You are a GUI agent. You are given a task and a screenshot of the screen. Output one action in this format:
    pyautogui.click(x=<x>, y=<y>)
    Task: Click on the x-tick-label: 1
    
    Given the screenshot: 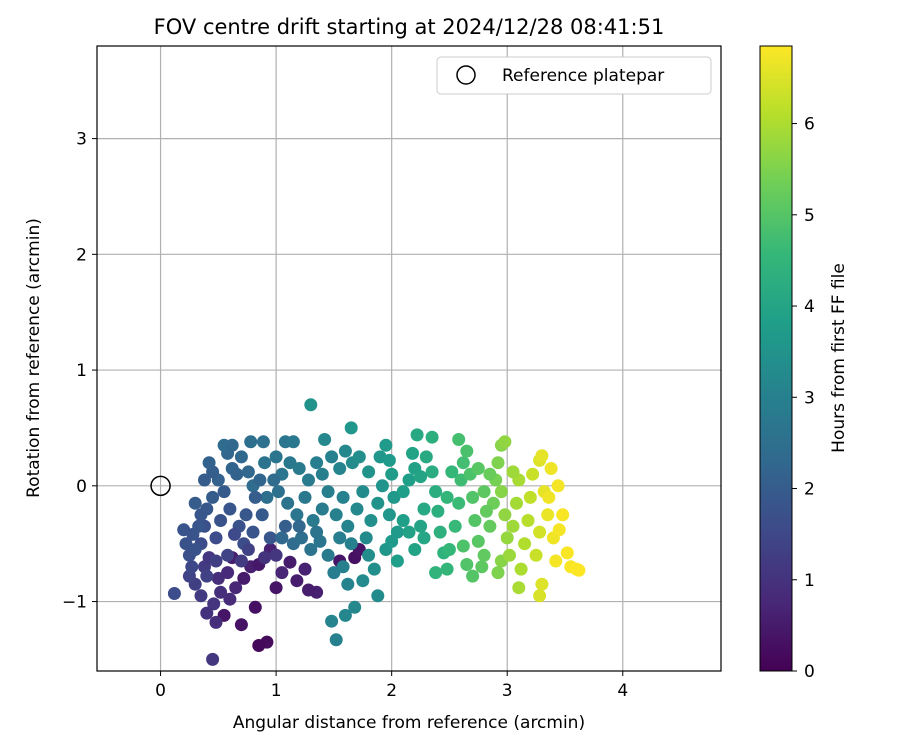 What is the action you would take?
    pyautogui.click(x=276, y=691)
    